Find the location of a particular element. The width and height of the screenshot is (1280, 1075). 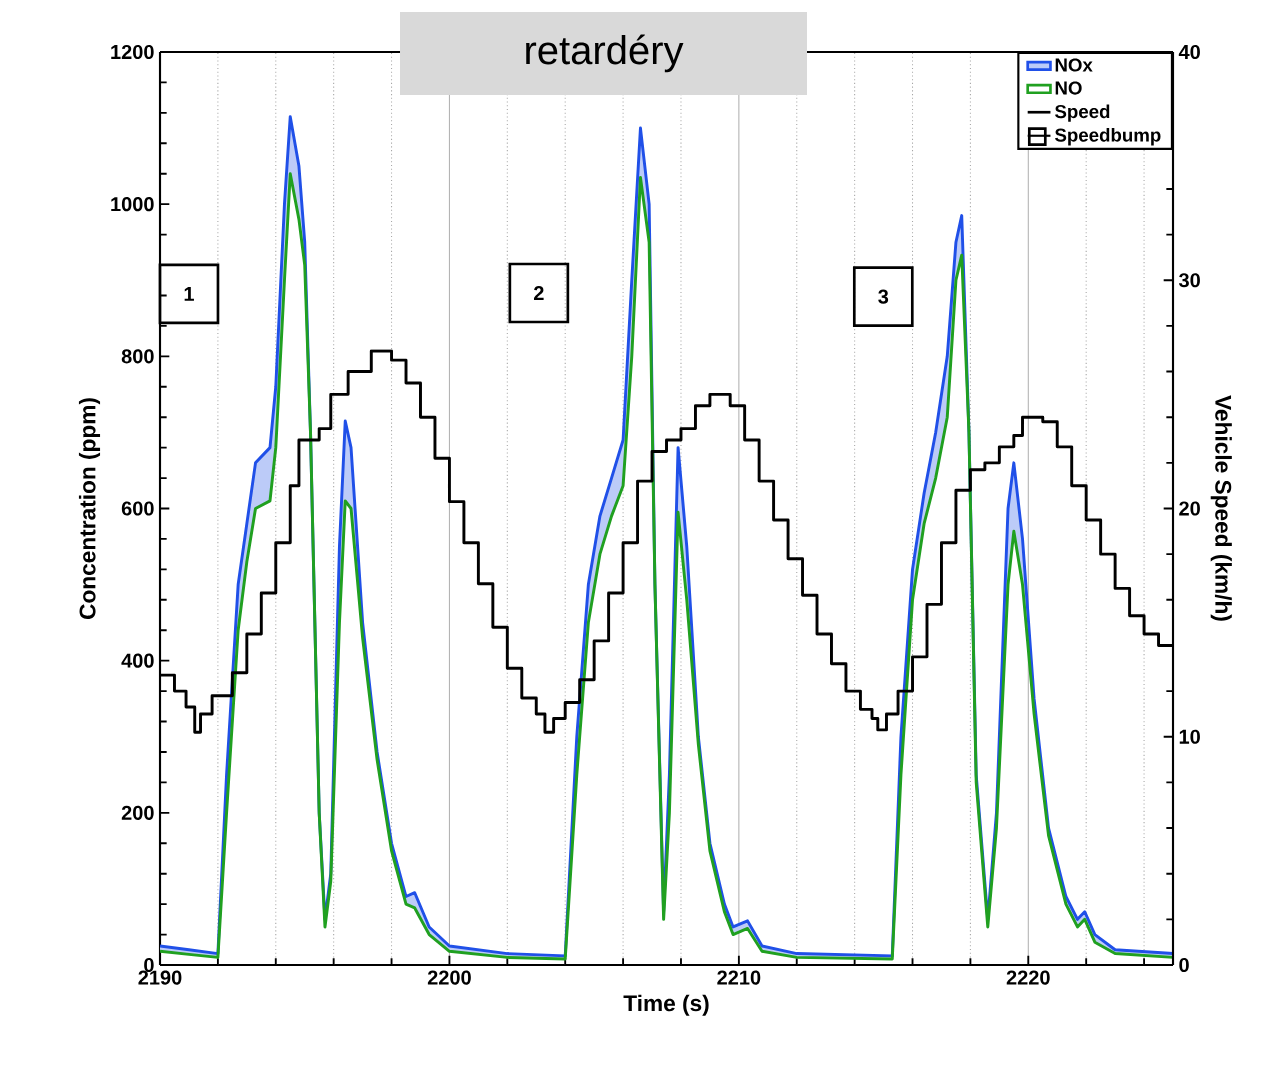

y-tick-label: 1000 is located at coordinates (132, 204).